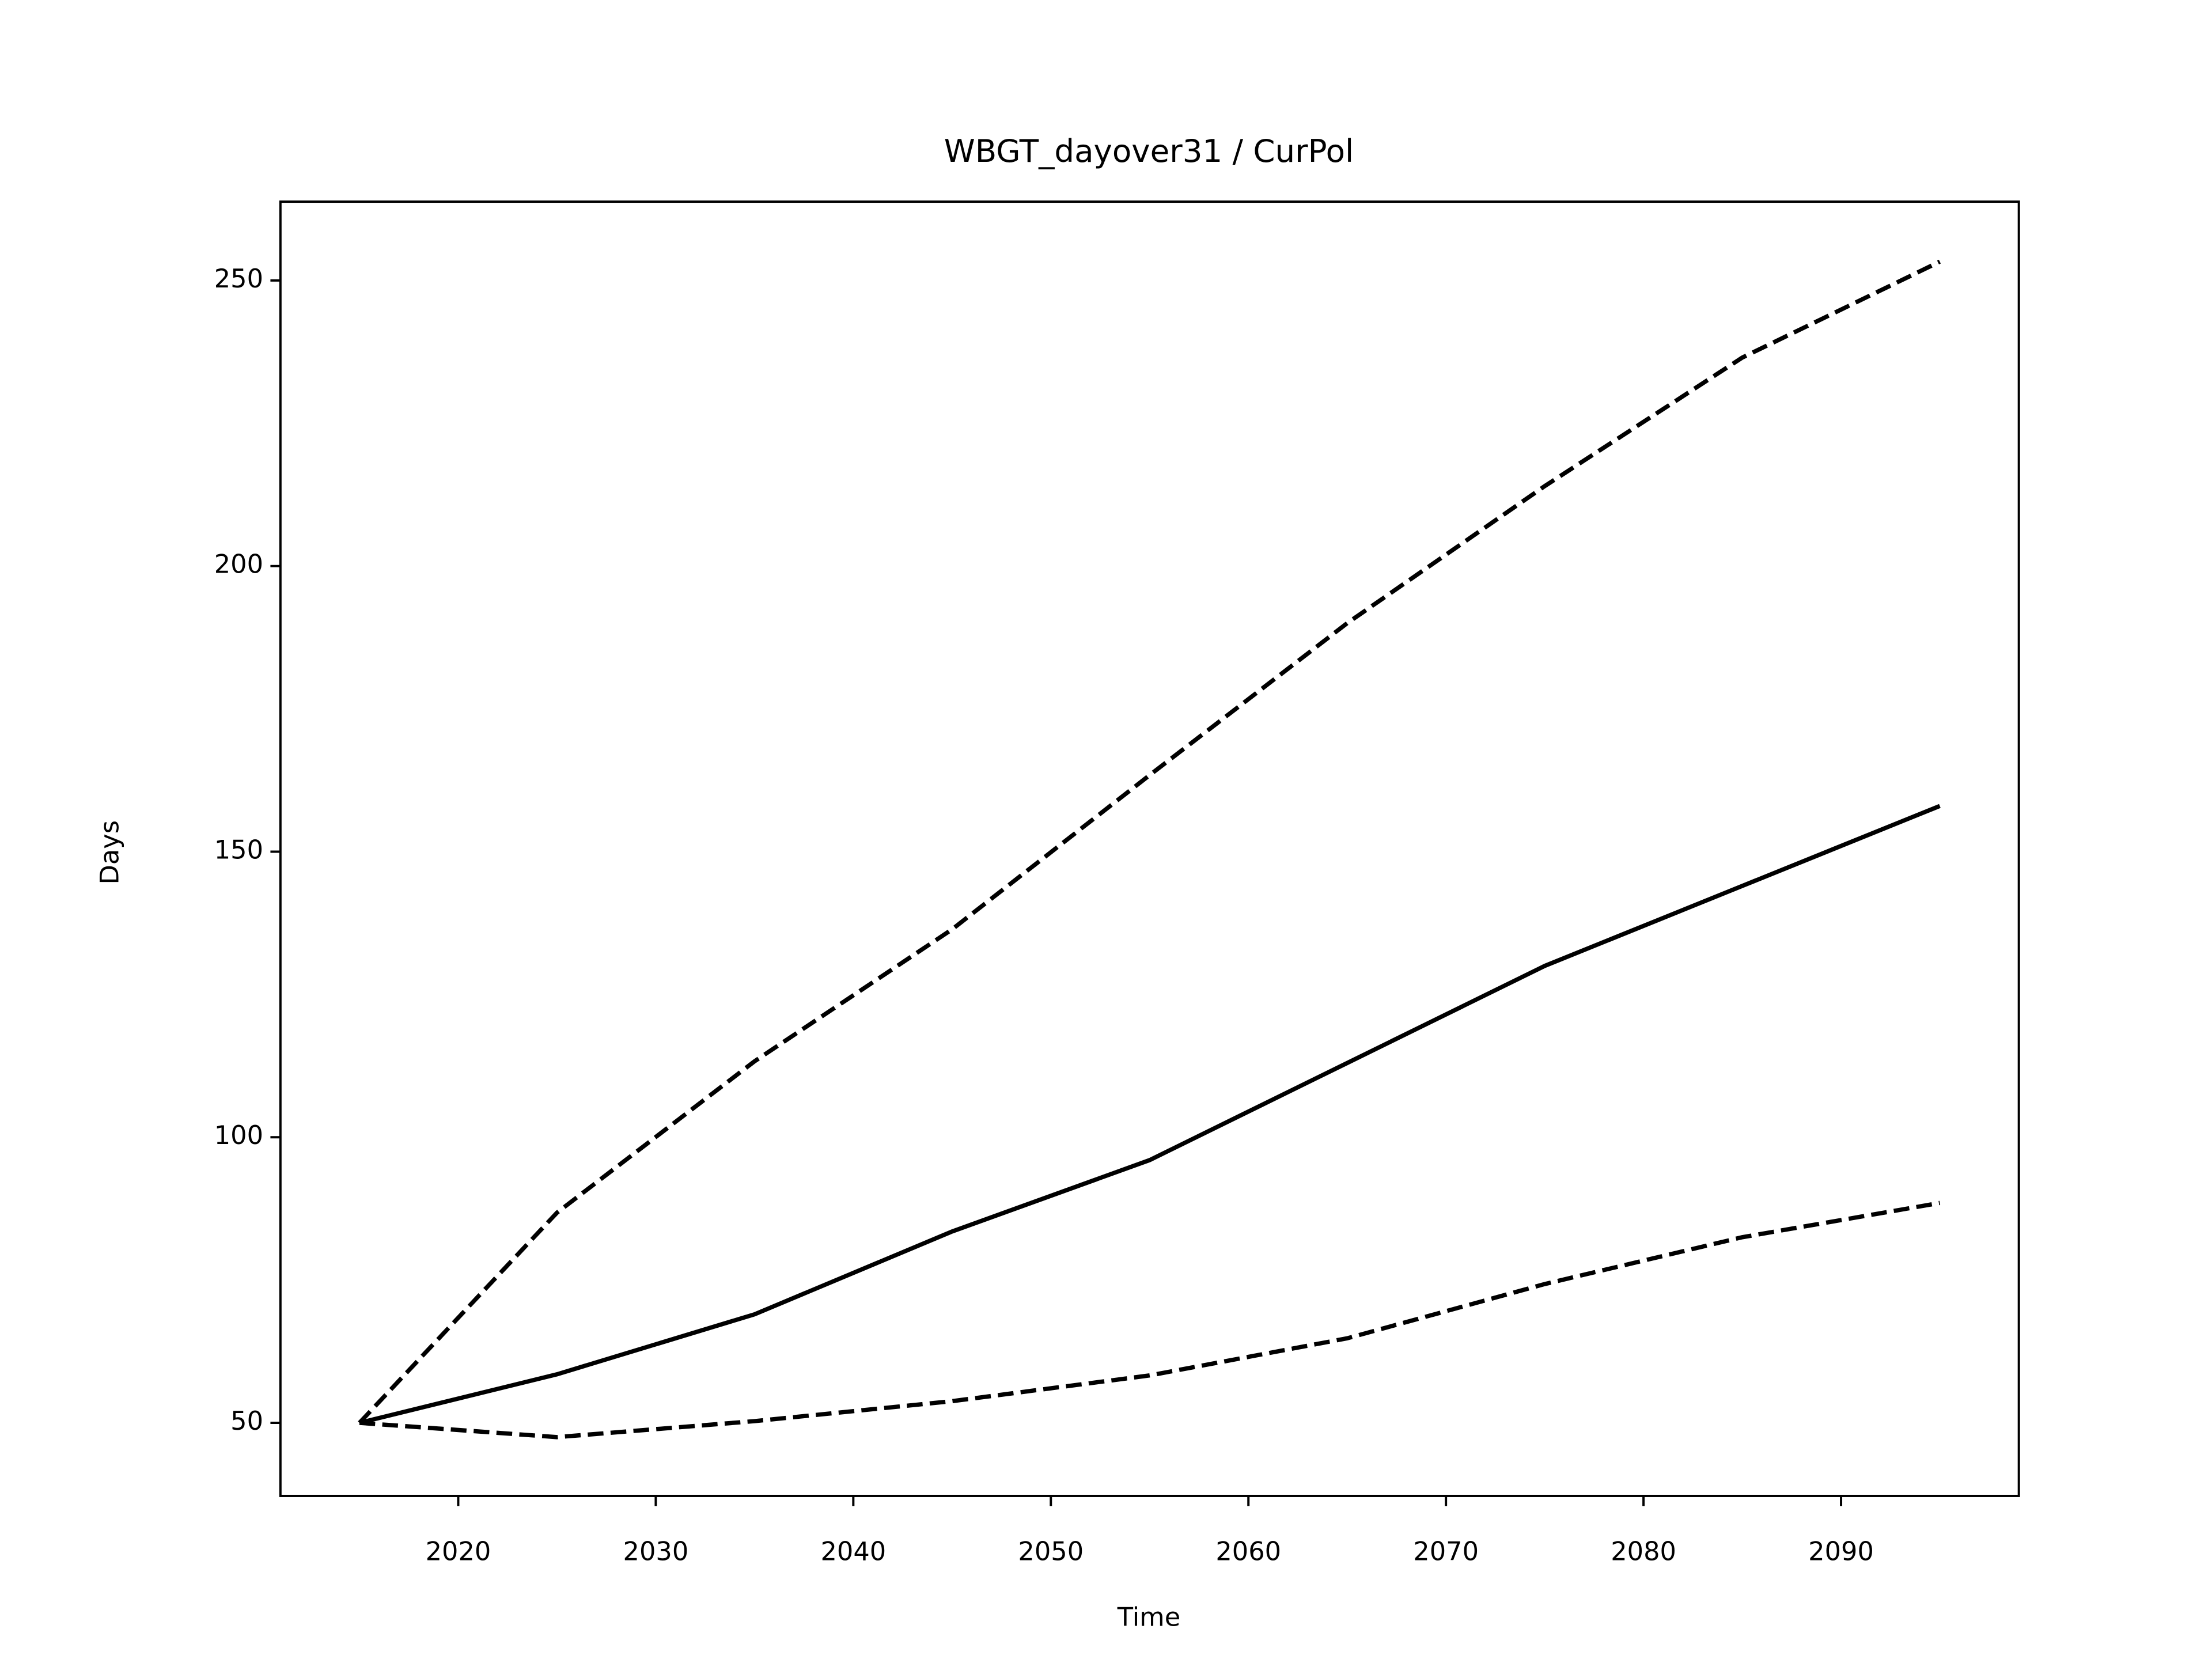 Image resolution: width=2212 pixels, height=1659 pixels. Describe the element at coordinates (656, 1551) in the screenshot. I see `x-tick-label: 2030` at that location.